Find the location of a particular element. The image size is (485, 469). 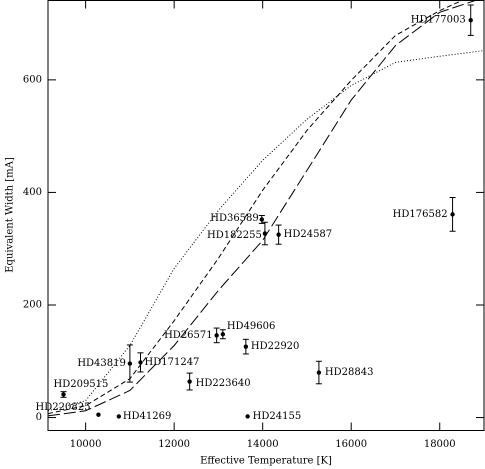

y-tick-label: 400 is located at coordinates (32, 192).